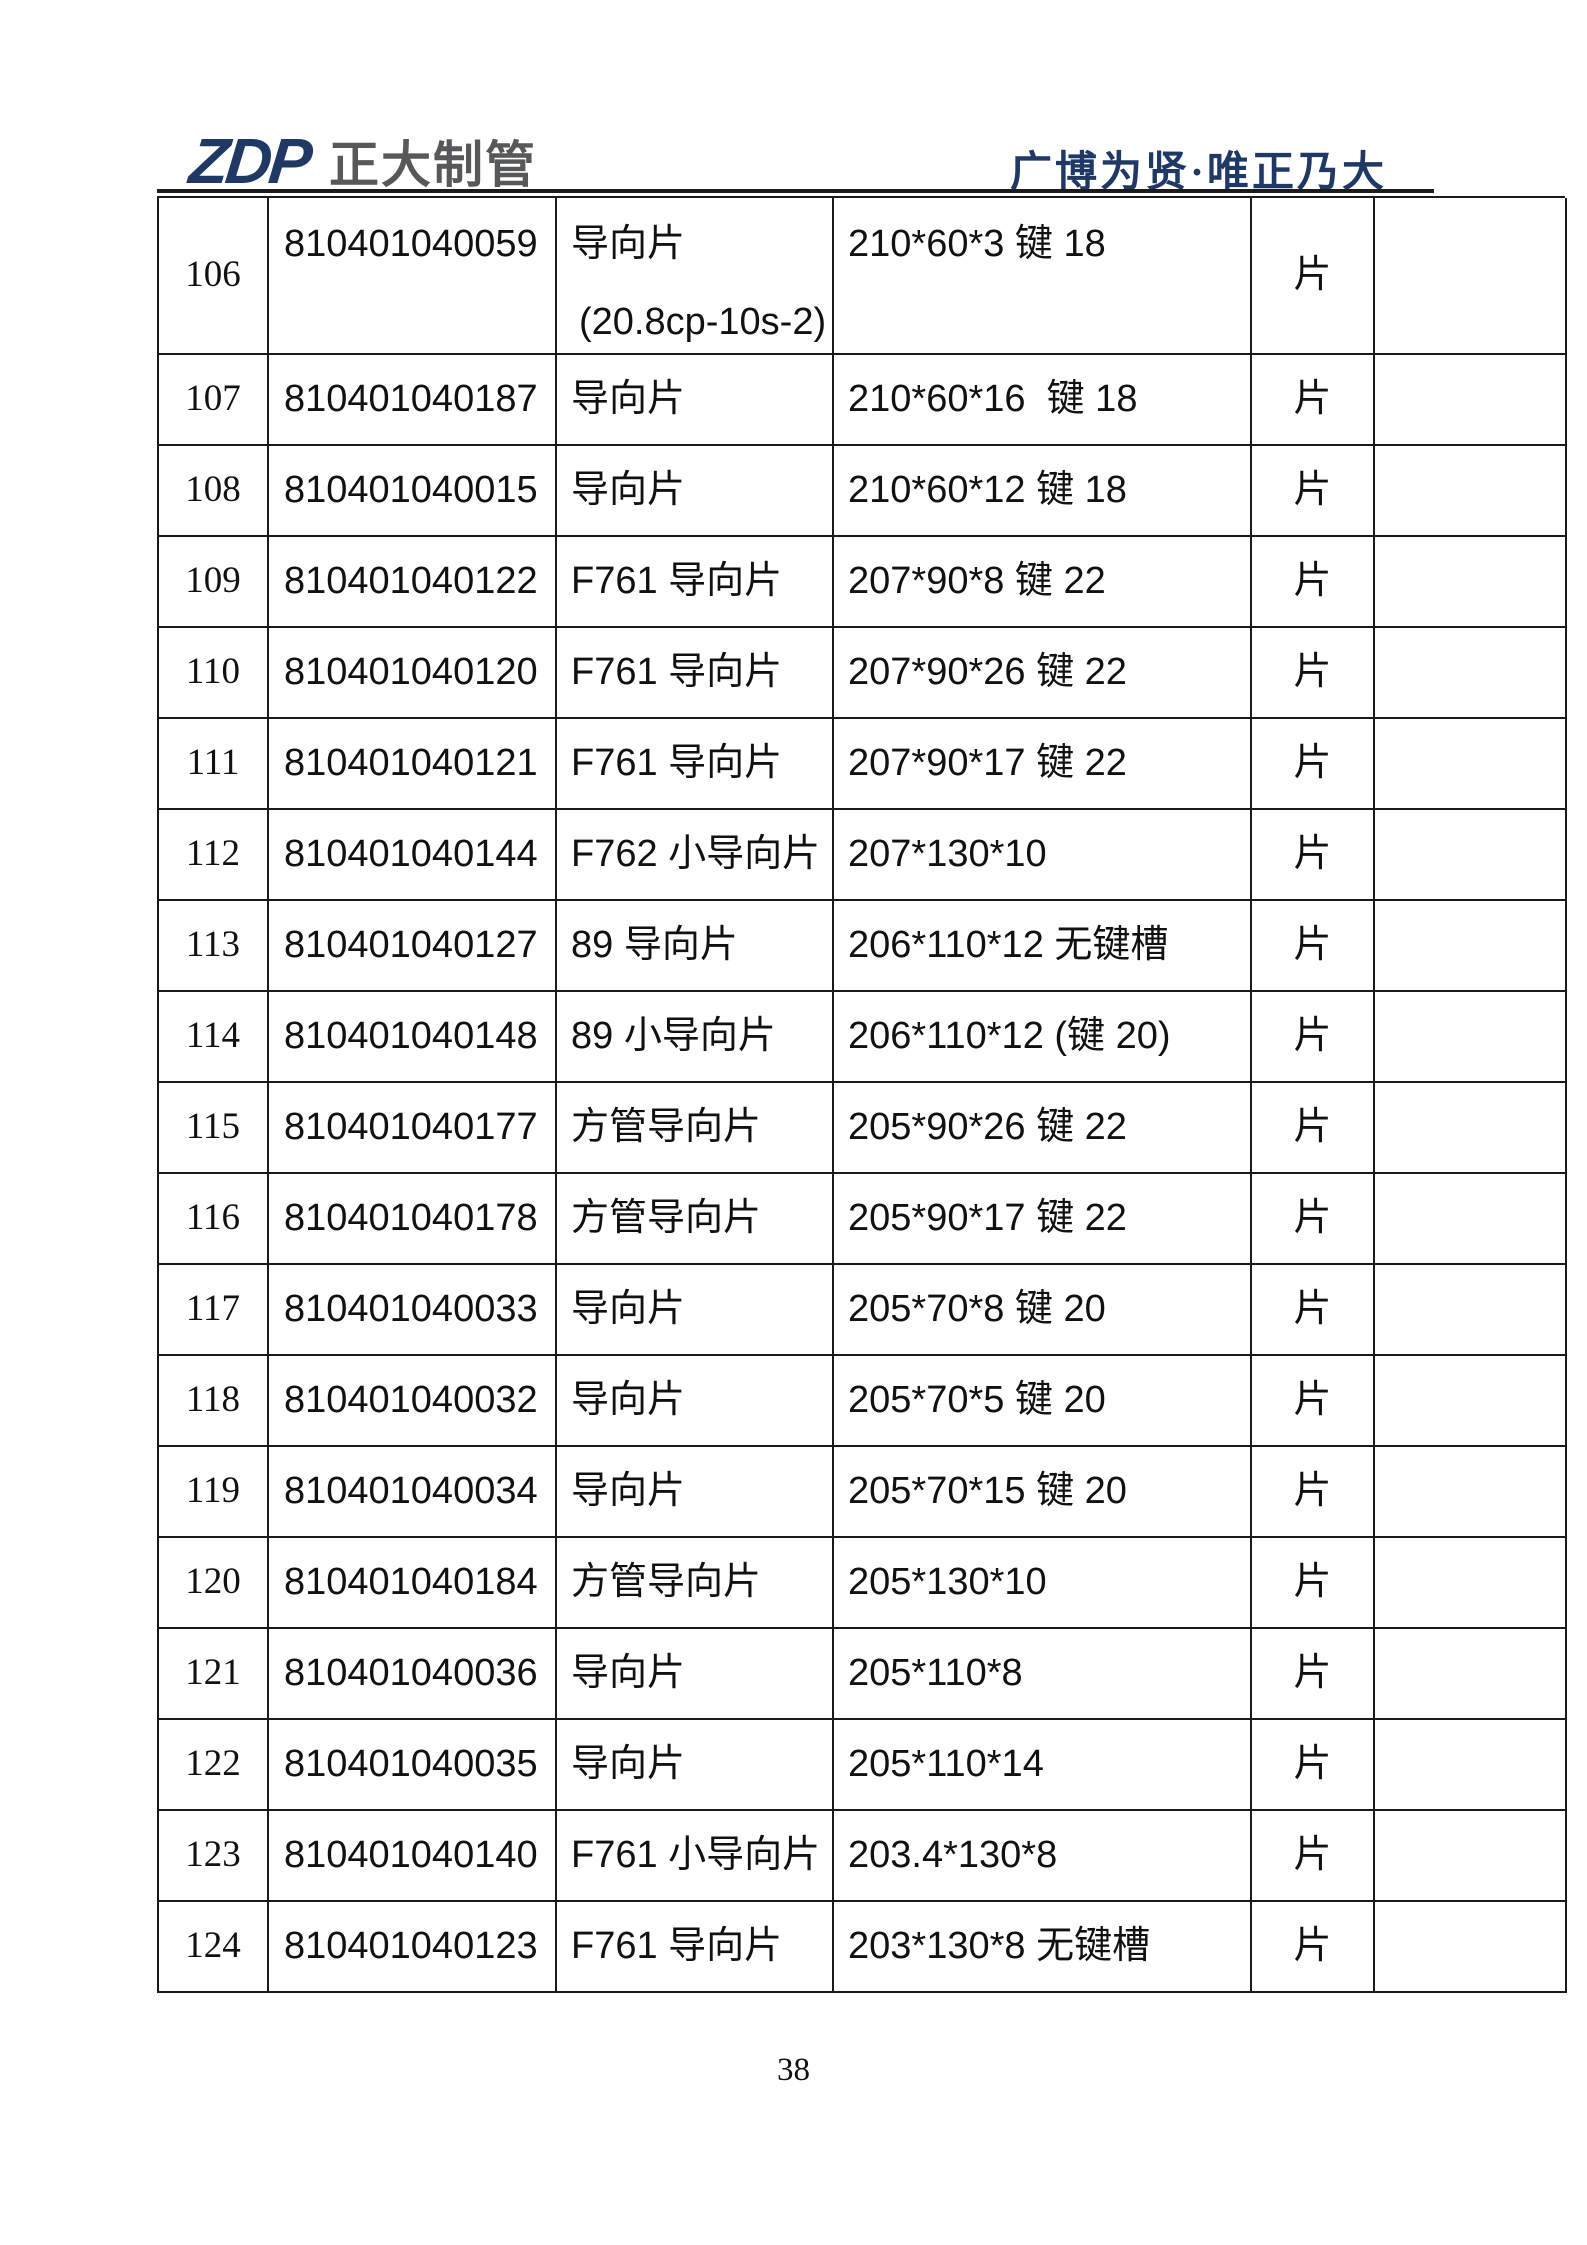 This screenshot has width=1587, height=2245. What do you see at coordinates (214, 1856) in the screenshot?
I see `row-number-cell: 123` at bounding box center [214, 1856].